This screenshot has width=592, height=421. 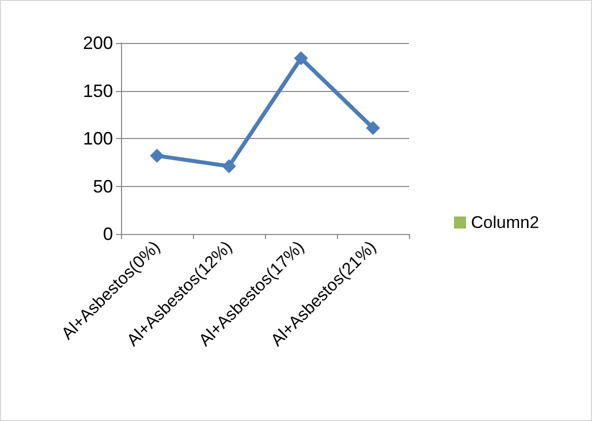 What do you see at coordinates (102, 186) in the screenshot?
I see `y-tick-label: 50` at bounding box center [102, 186].